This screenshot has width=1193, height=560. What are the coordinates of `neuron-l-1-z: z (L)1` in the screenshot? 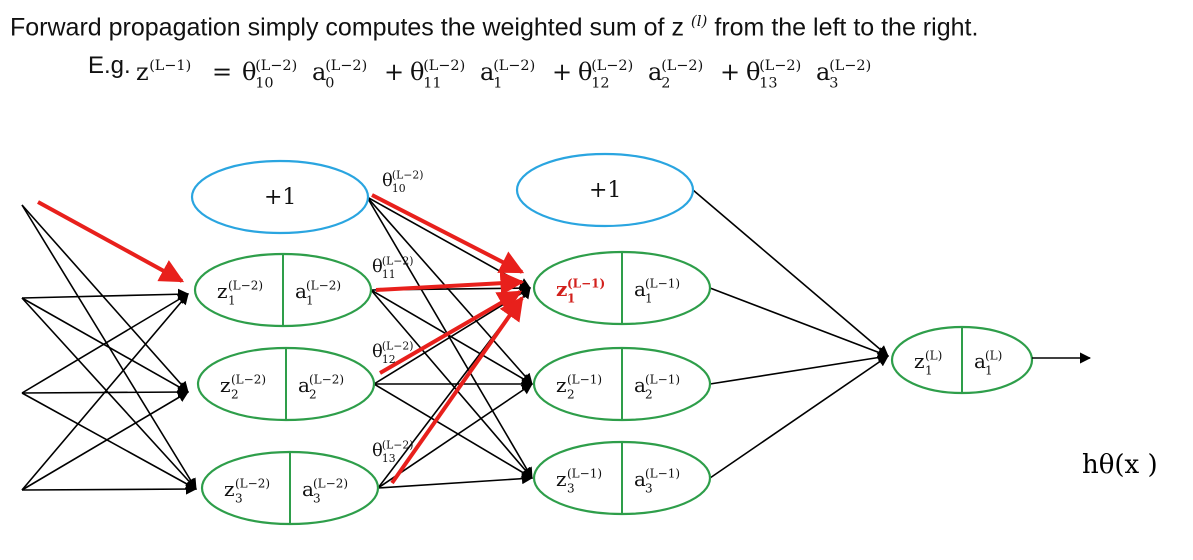 It's located at (928, 363).